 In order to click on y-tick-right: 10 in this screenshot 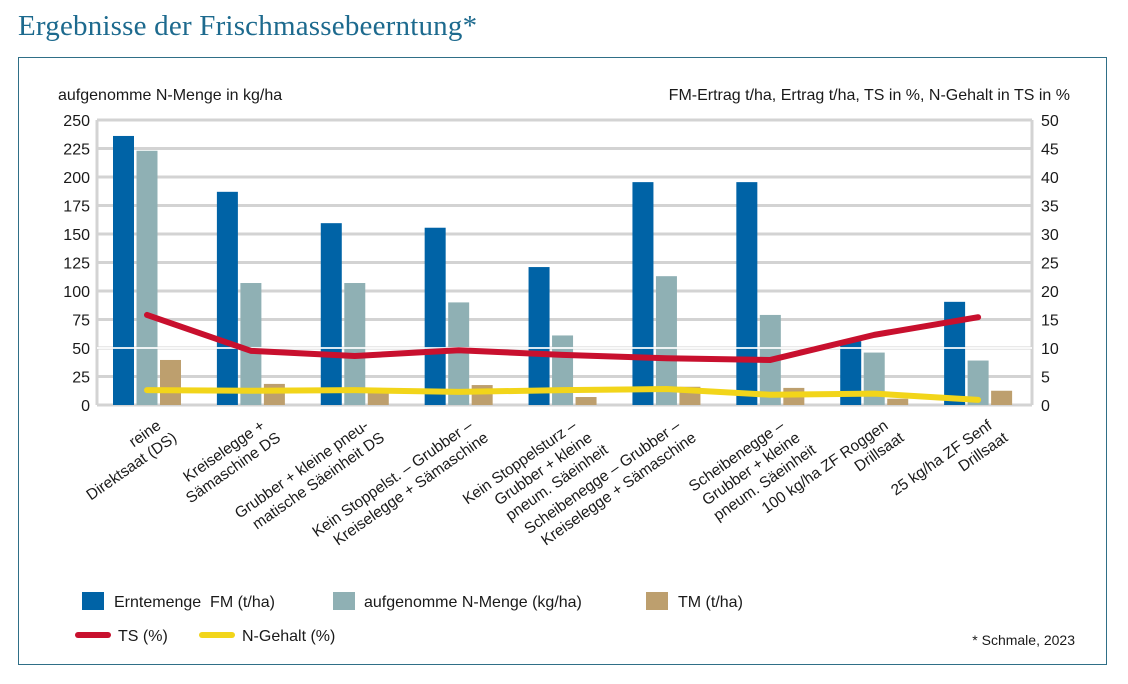, I will do `click(1050, 349)`.